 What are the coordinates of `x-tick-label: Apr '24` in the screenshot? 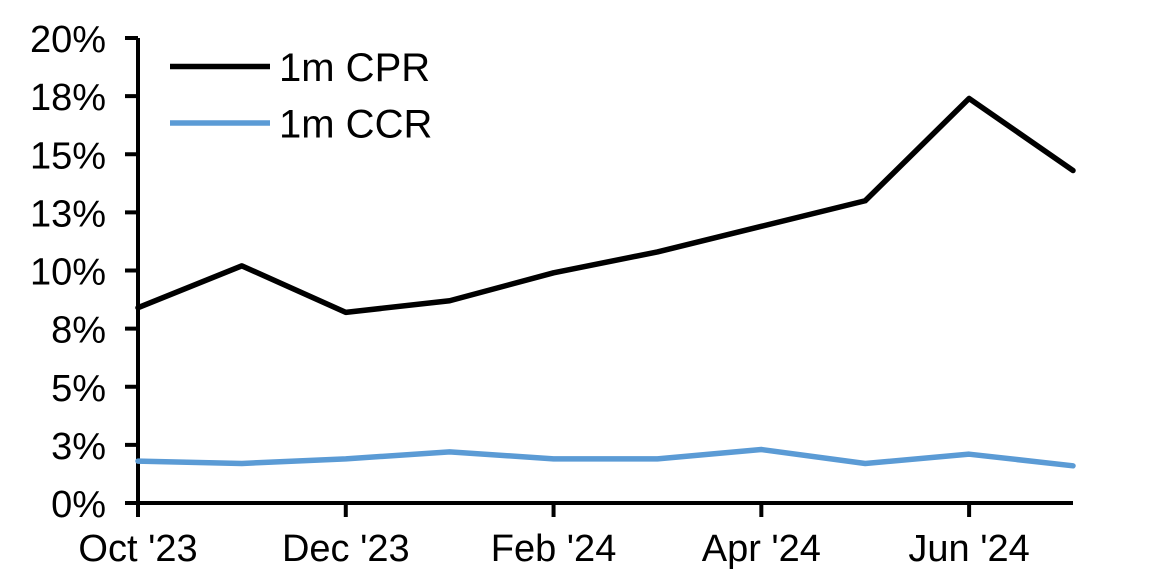 It's located at (761, 549).